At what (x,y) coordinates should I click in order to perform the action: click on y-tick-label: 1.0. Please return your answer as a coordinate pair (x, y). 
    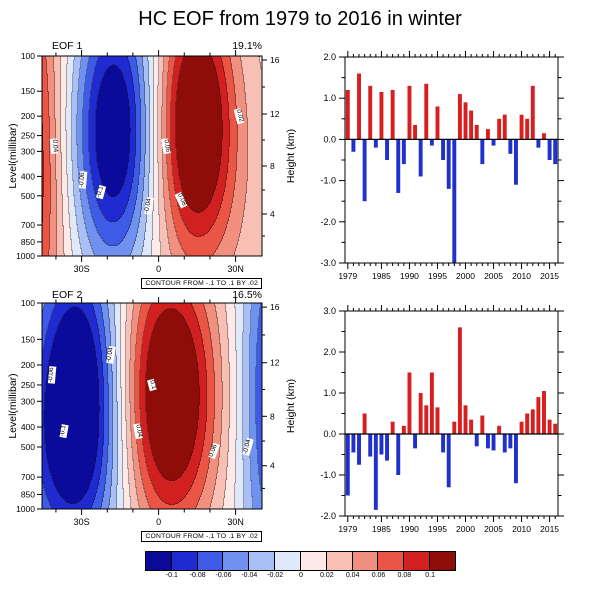
    Looking at the image, I should click on (329, 98).